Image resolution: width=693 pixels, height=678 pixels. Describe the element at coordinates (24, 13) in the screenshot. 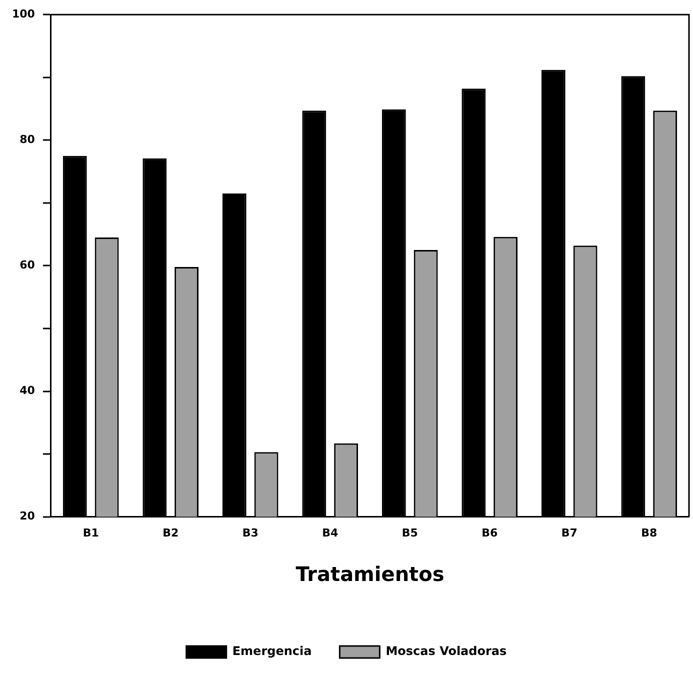

I see `y-tick-label: 100` at that location.